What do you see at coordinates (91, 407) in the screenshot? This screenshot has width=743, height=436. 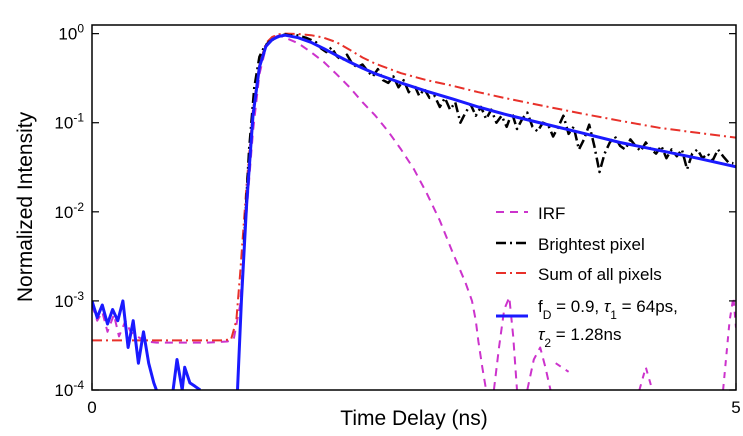 I see `x-tick-label-0: 0` at bounding box center [91, 407].